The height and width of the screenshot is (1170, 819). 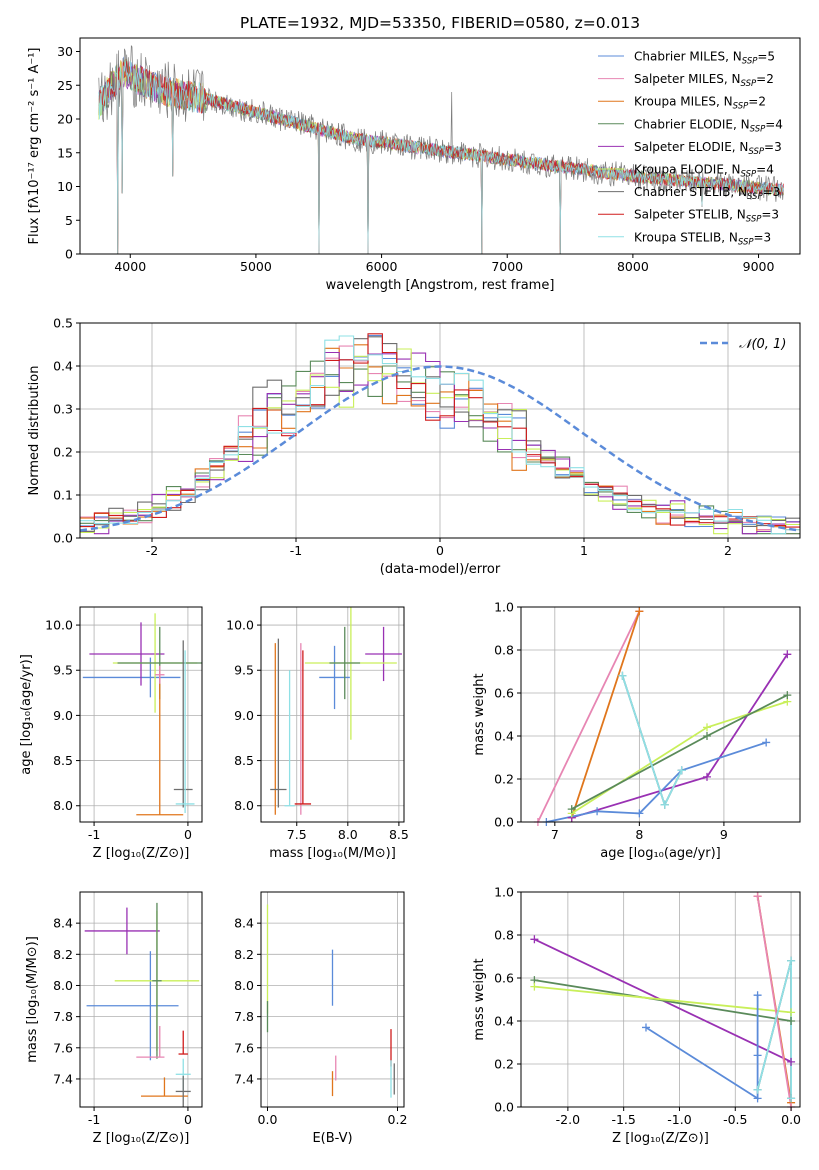 What do you see at coordinates (633, 266) in the screenshot?
I see `x-tick-label: 8000` at bounding box center [633, 266].